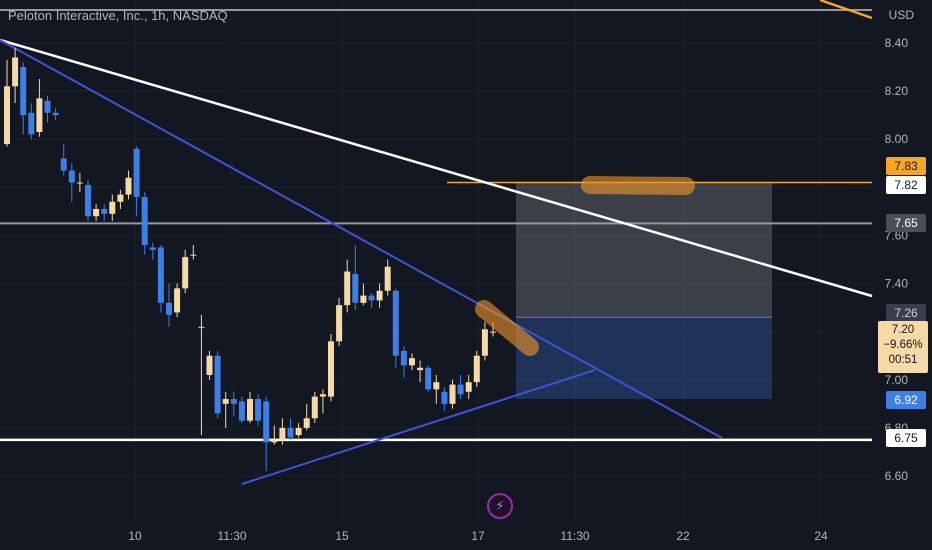  Describe the element at coordinates (585, 266) in the screenshot. I see `highlight-strokes` at that location.